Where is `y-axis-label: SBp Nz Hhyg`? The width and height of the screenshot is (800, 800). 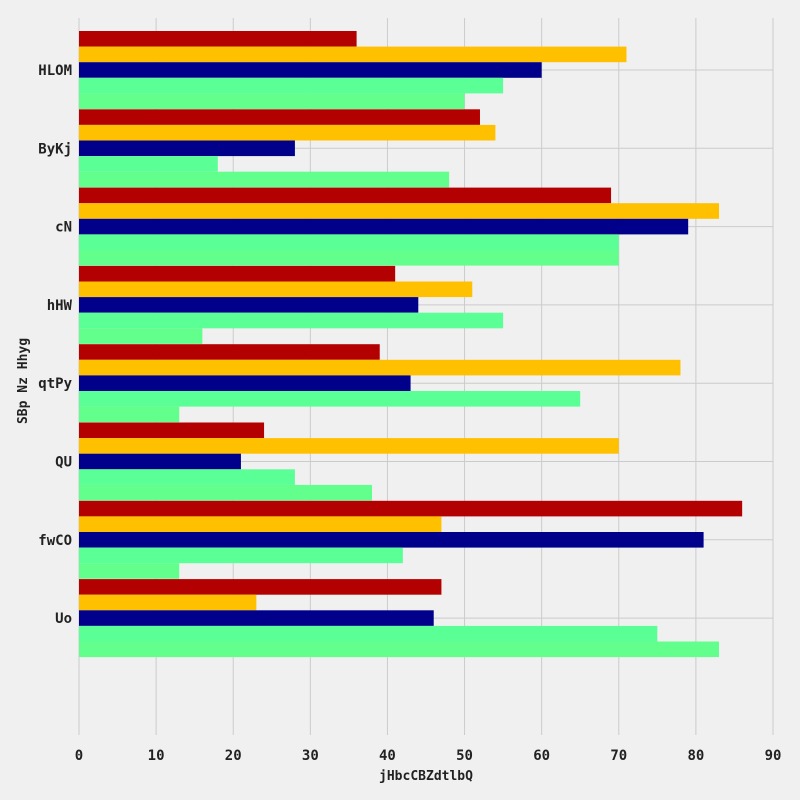
y-axis-label: SBp Nz Hhyg is located at coordinates (23, 381).